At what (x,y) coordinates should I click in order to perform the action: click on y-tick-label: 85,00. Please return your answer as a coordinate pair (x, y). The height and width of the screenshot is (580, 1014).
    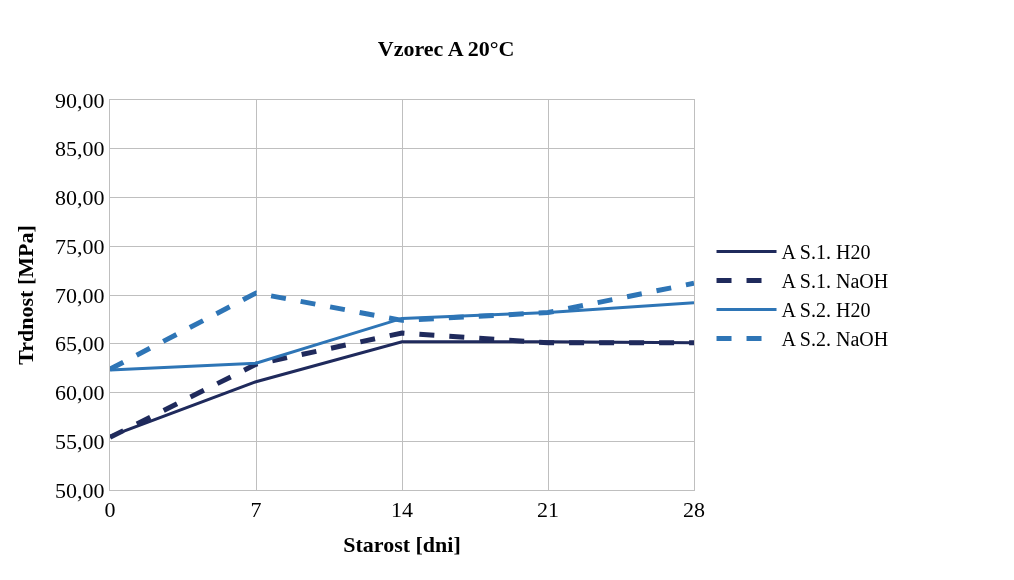
    Looking at the image, I should click on (80, 149).